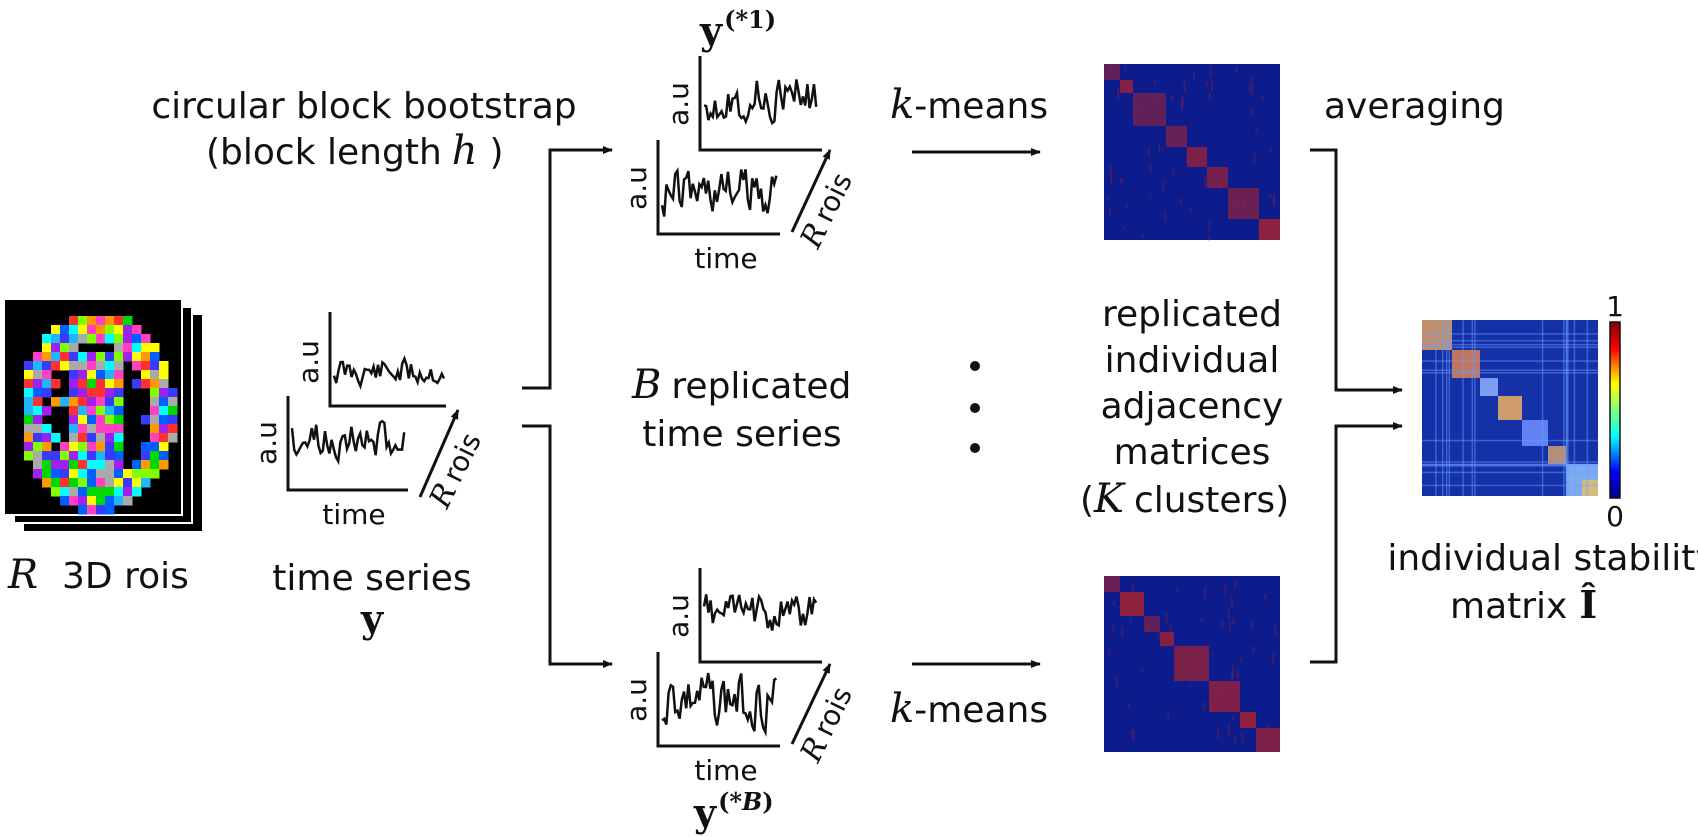 The width and height of the screenshot is (1698, 837). Describe the element at coordinates (462, 458) in the screenshot. I see `ts-rois-text: rois` at that location.